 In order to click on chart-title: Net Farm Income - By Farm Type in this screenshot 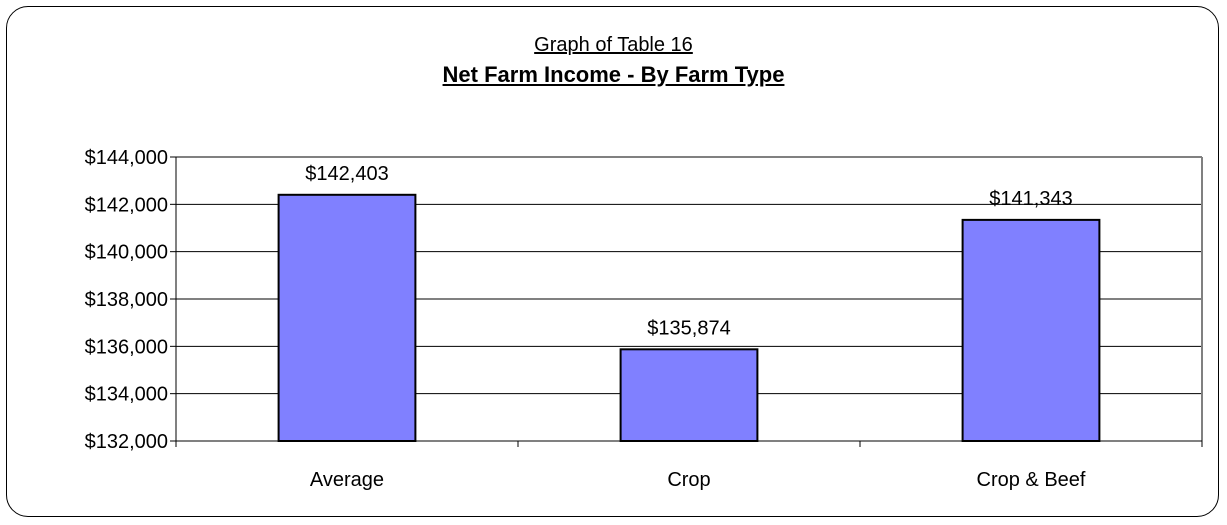, I will do `click(613, 74)`.